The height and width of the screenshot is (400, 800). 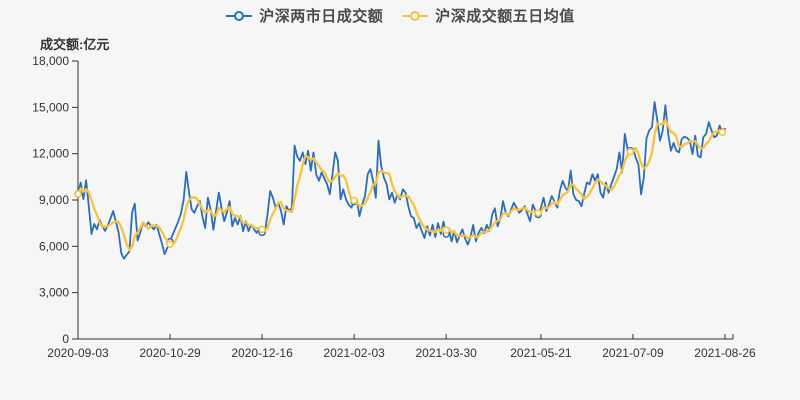 What do you see at coordinates (78, 353) in the screenshot?
I see `x-tick-label: 2020-09-03` at bounding box center [78, 353].